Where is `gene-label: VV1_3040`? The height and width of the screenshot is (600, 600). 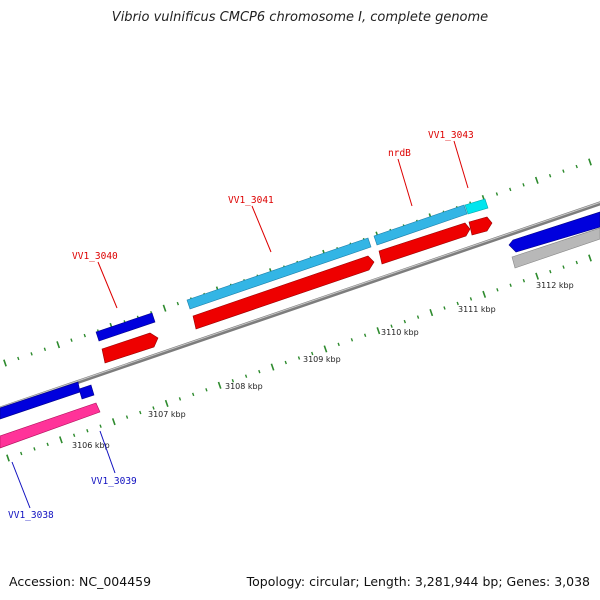 gene-label: VV1_3040 is located at coordinates (95, 256).